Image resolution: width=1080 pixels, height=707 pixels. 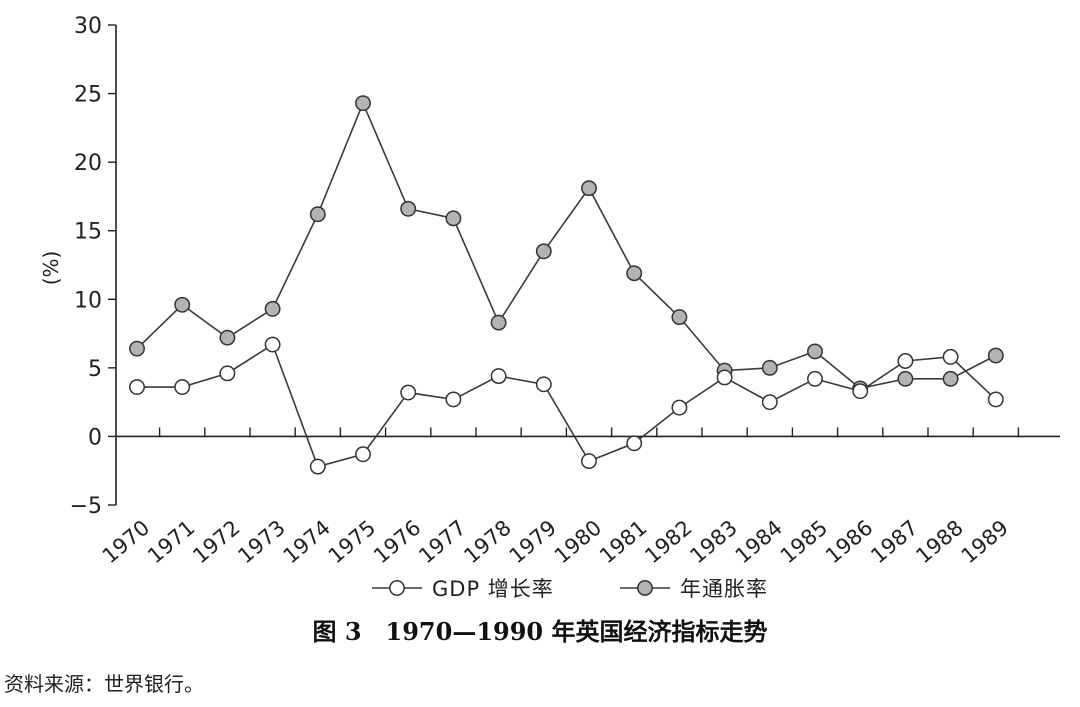 What do you see at coordinates (939, 541) in the screenshot?
I see `x-tick-label: 1988` at bounding box center [939, 541].